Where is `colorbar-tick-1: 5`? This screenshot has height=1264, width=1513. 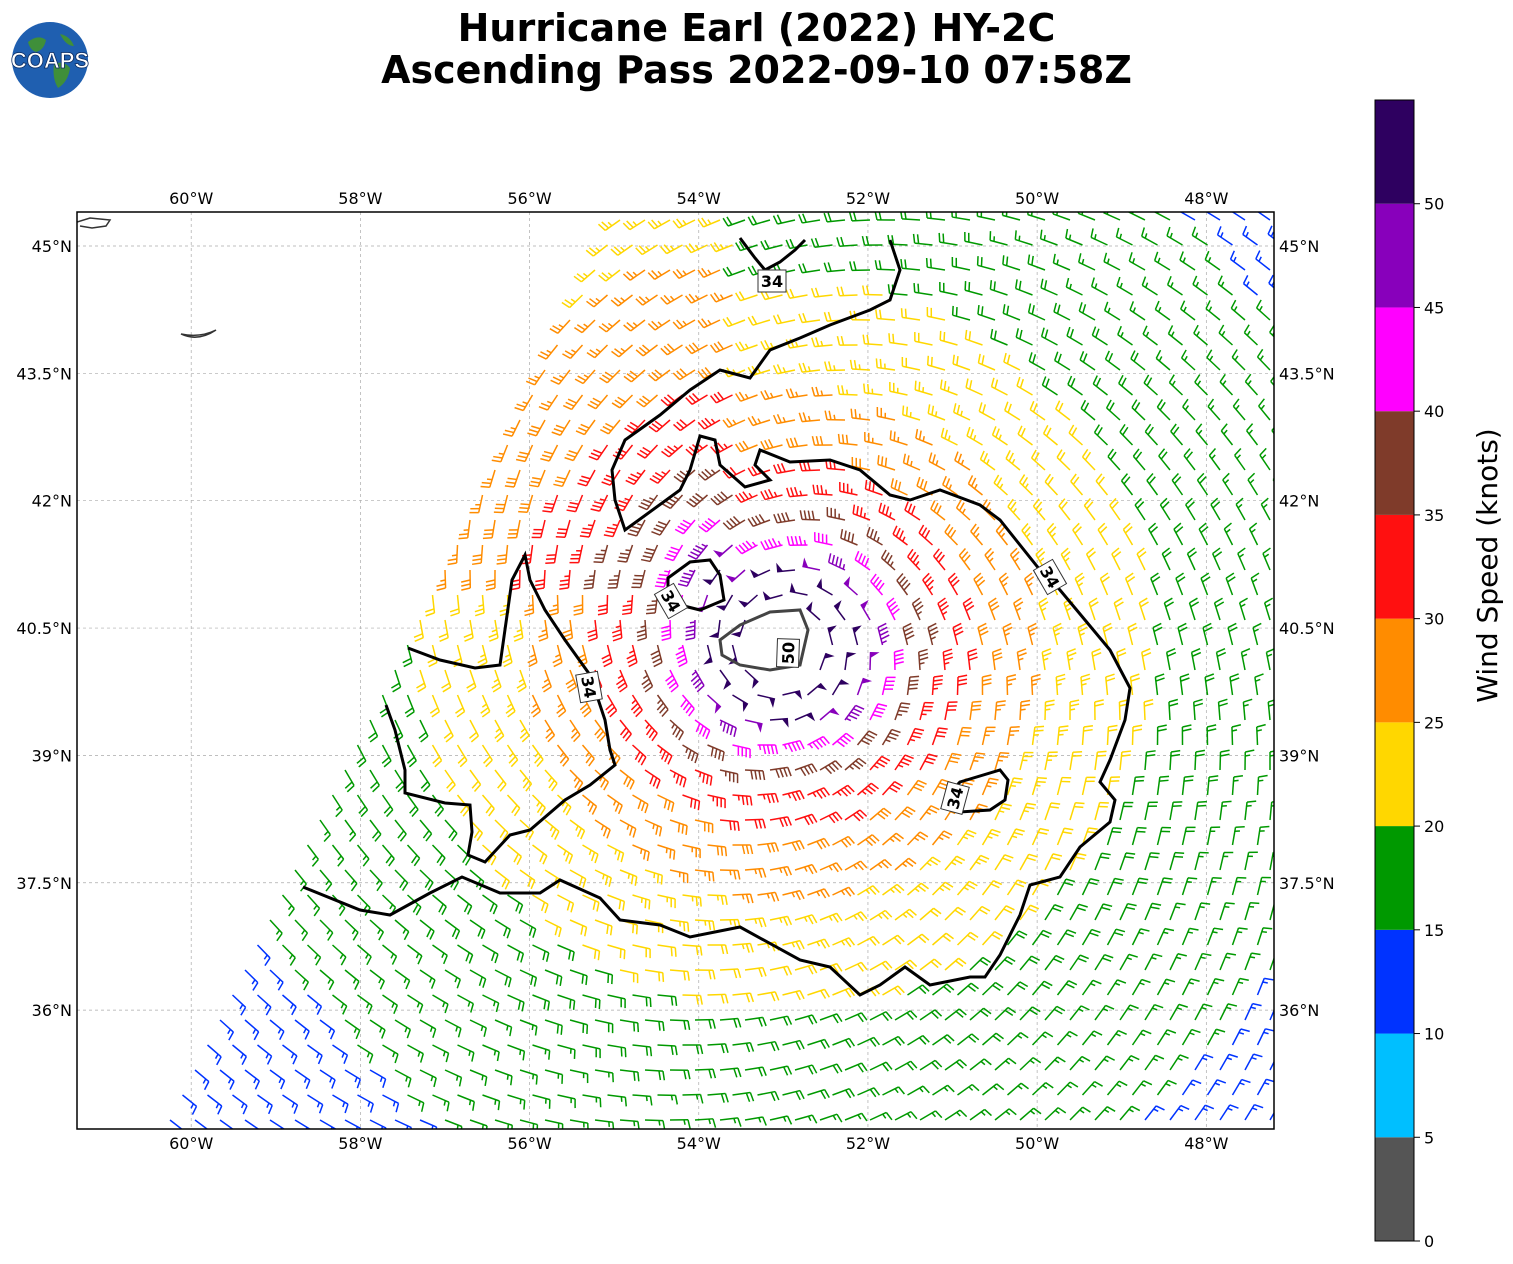 colorbar-tick-1: 5 is located at coordinates (1429, 1137).